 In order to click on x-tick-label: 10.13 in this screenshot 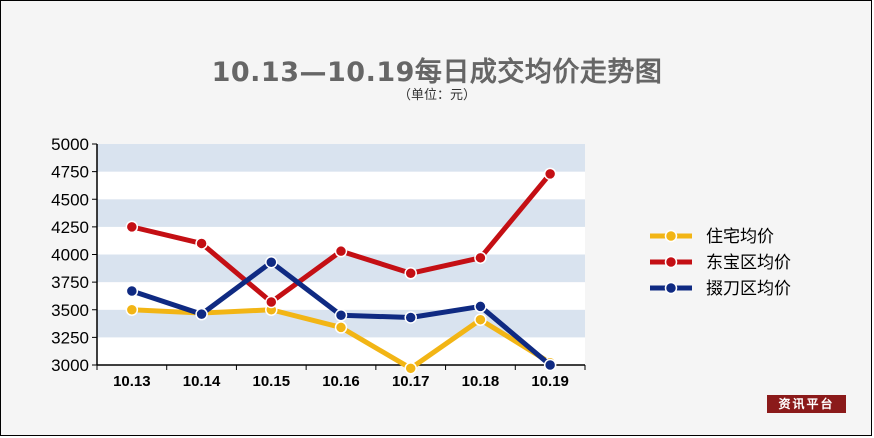, I will do `click(132, 381)`.